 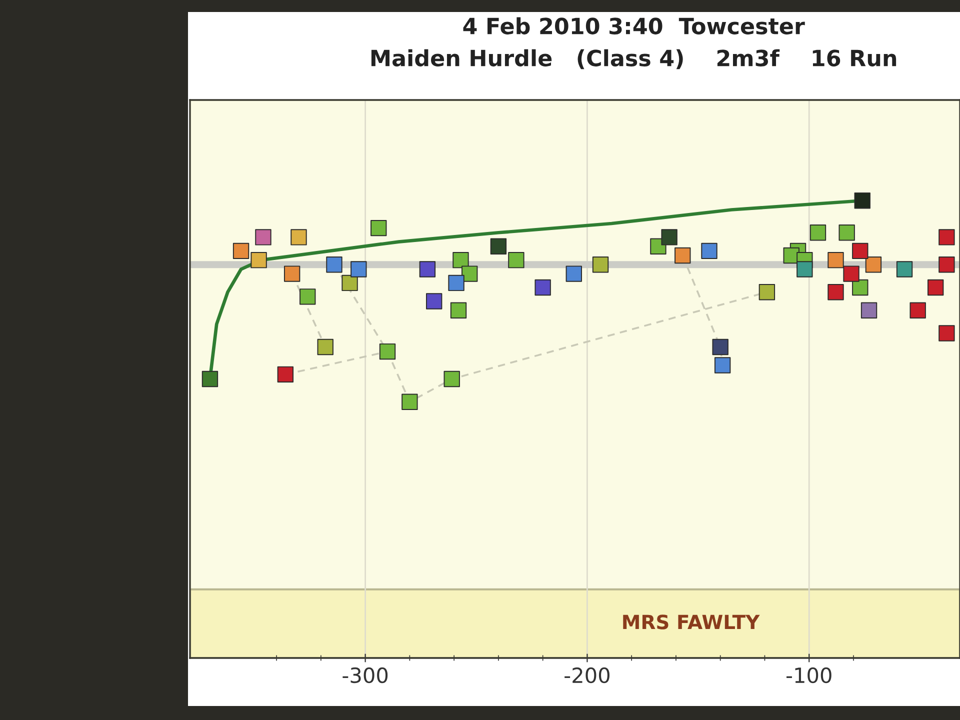 I want to click on x-tick-label: -100, so click(x=809, y=675).